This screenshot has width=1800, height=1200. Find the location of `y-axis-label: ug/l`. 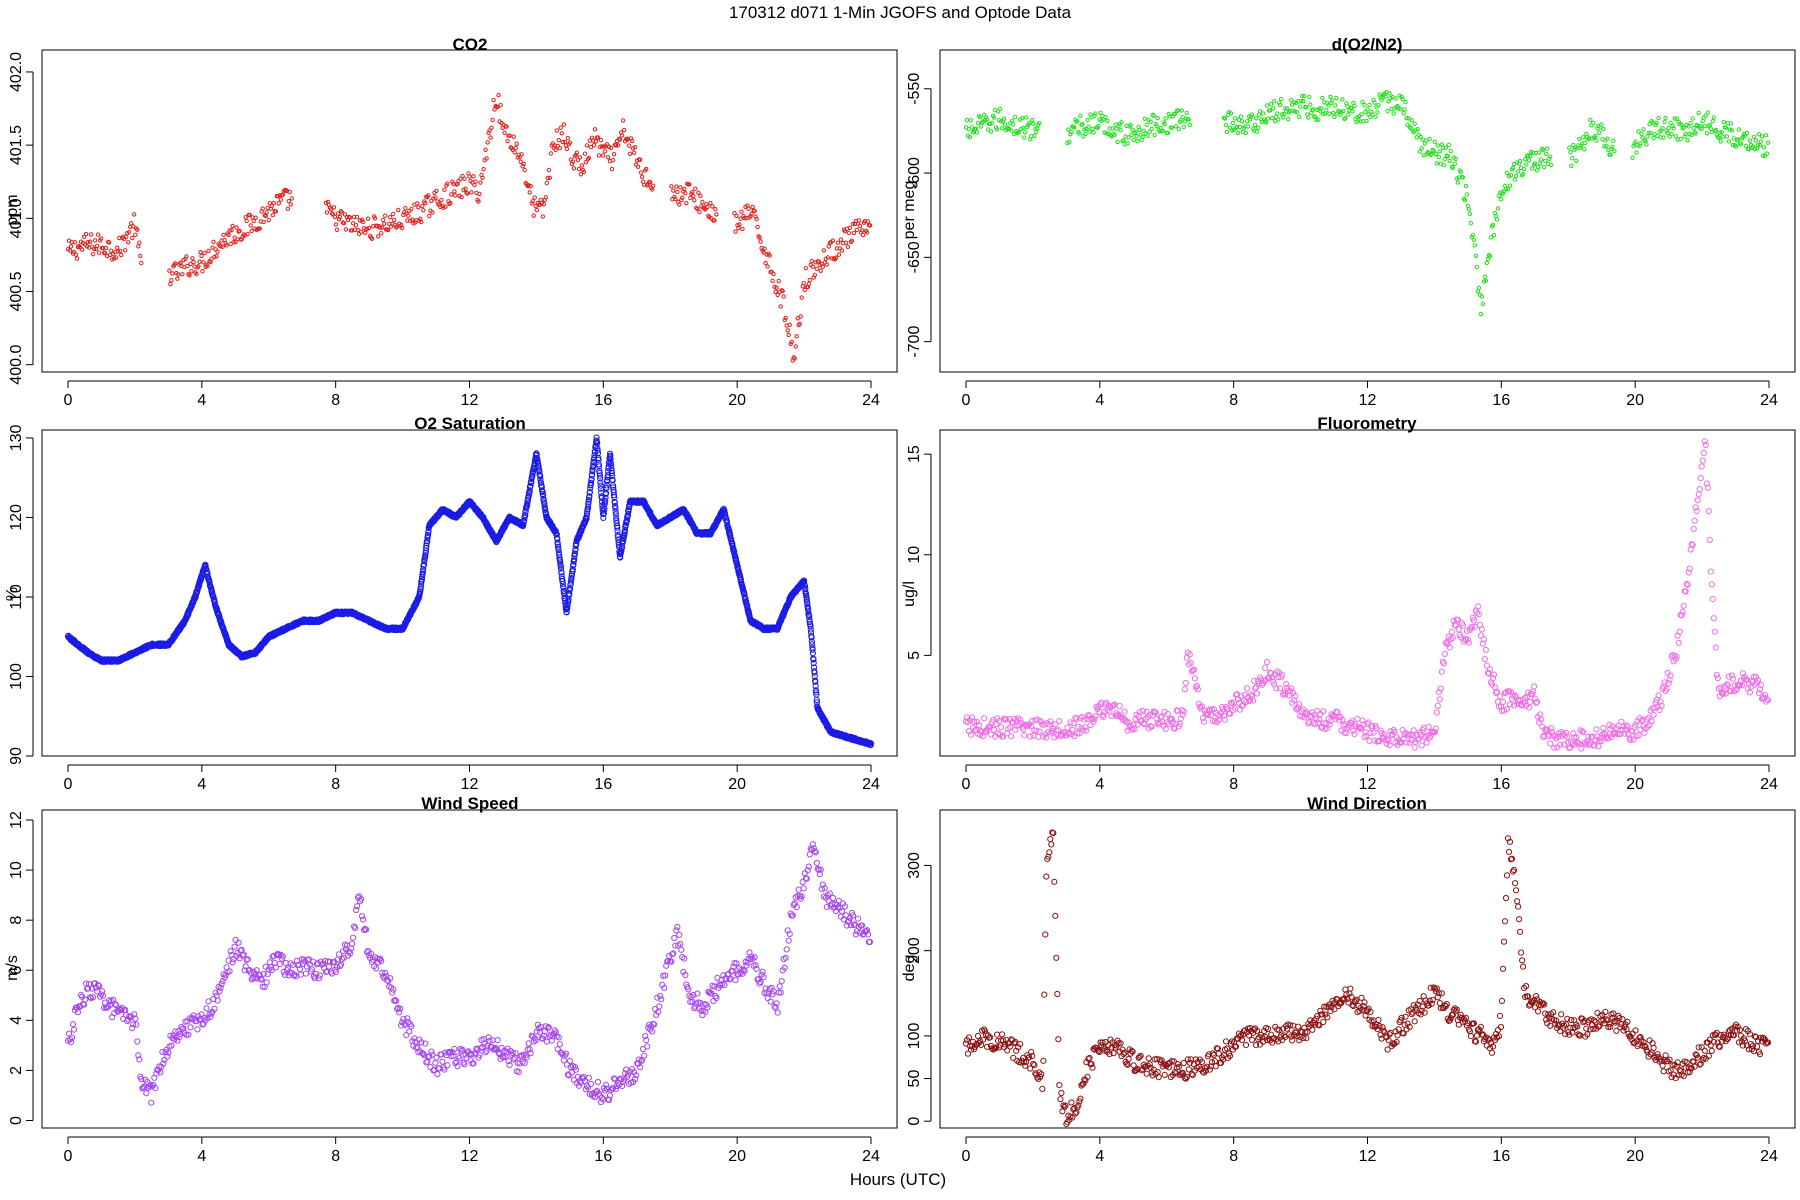

y-axis-label: ug/l is located at coordinates (909, 594).